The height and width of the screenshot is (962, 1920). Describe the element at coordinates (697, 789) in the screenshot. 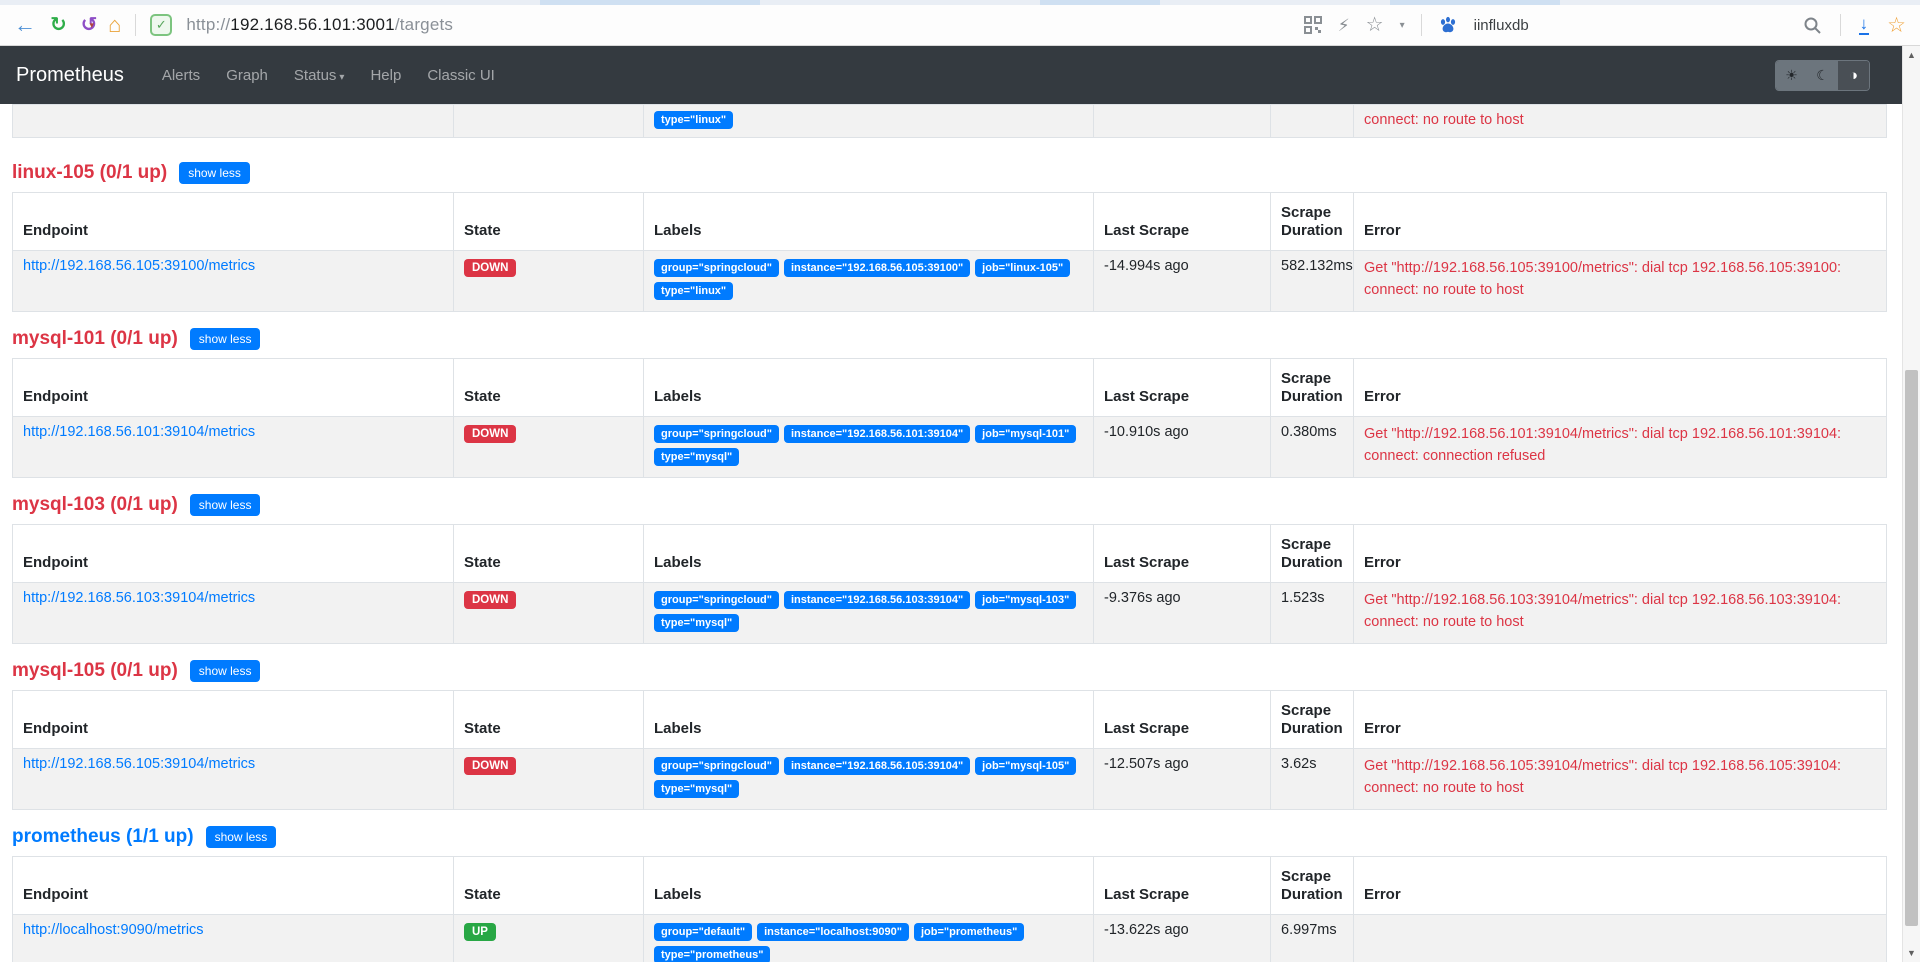

I see `label-badge: type="mysql"` at that location.